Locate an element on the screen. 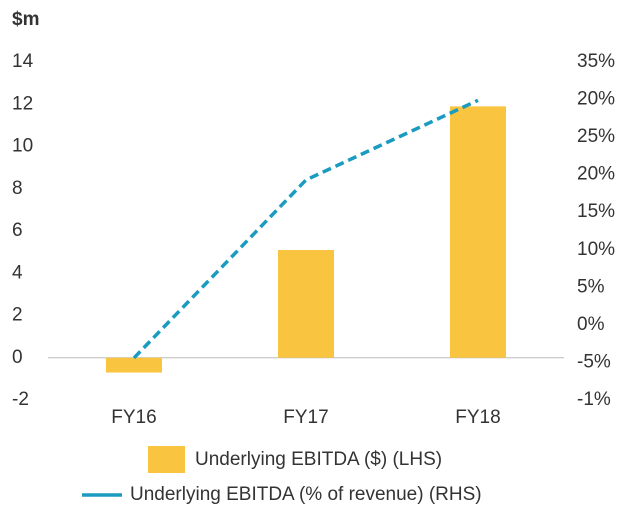 The image size is (638, 518). y-tick-label: 2 is located at coordinates (17, 315).